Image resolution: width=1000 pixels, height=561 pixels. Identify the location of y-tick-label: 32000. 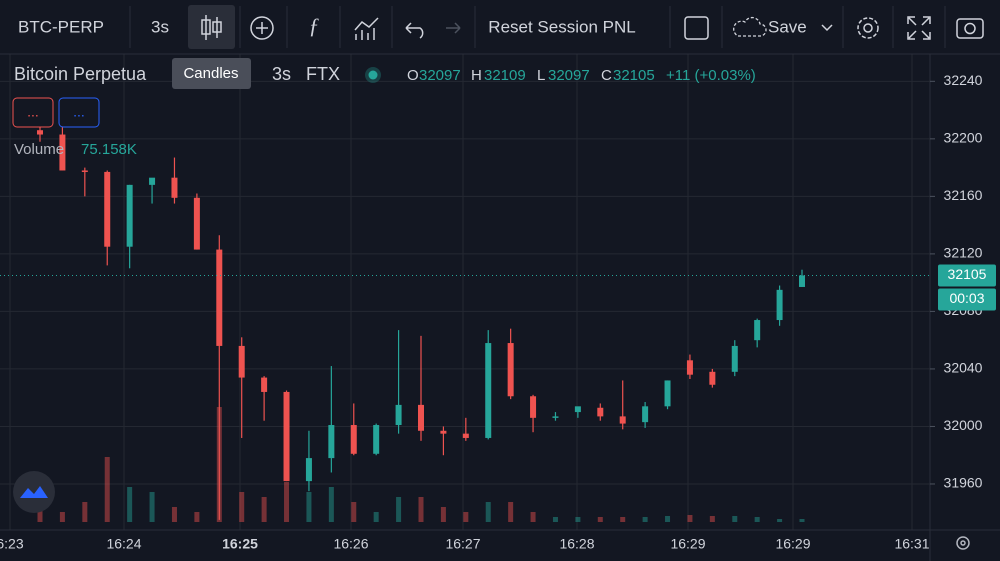
(963, 425).